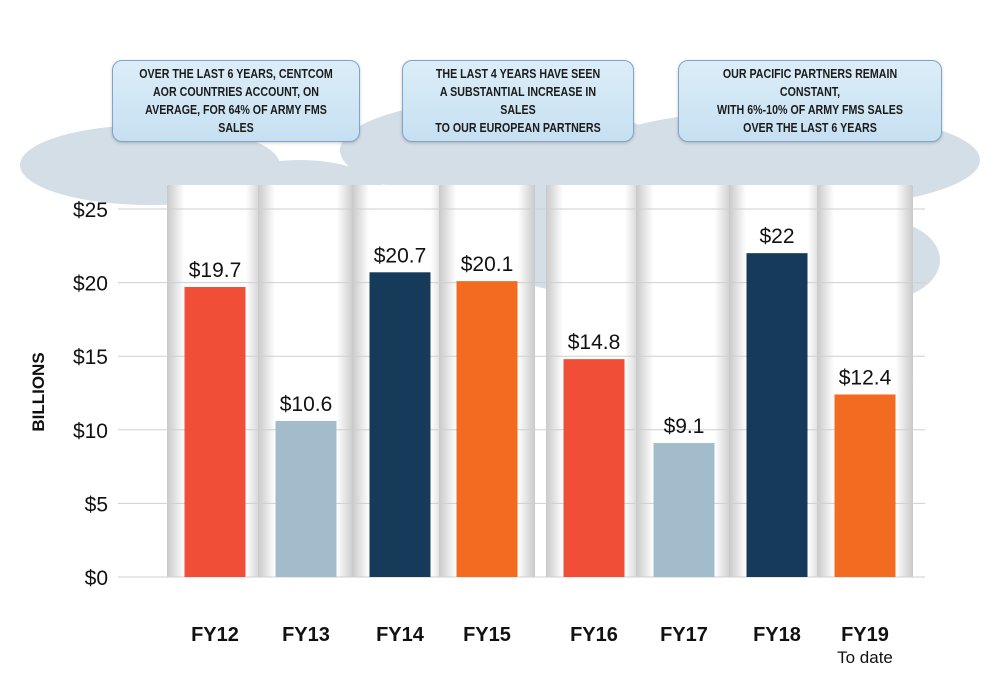 This screenshot has height=690, width=1000. I want to click on bar-fy13, so click(306, 498).